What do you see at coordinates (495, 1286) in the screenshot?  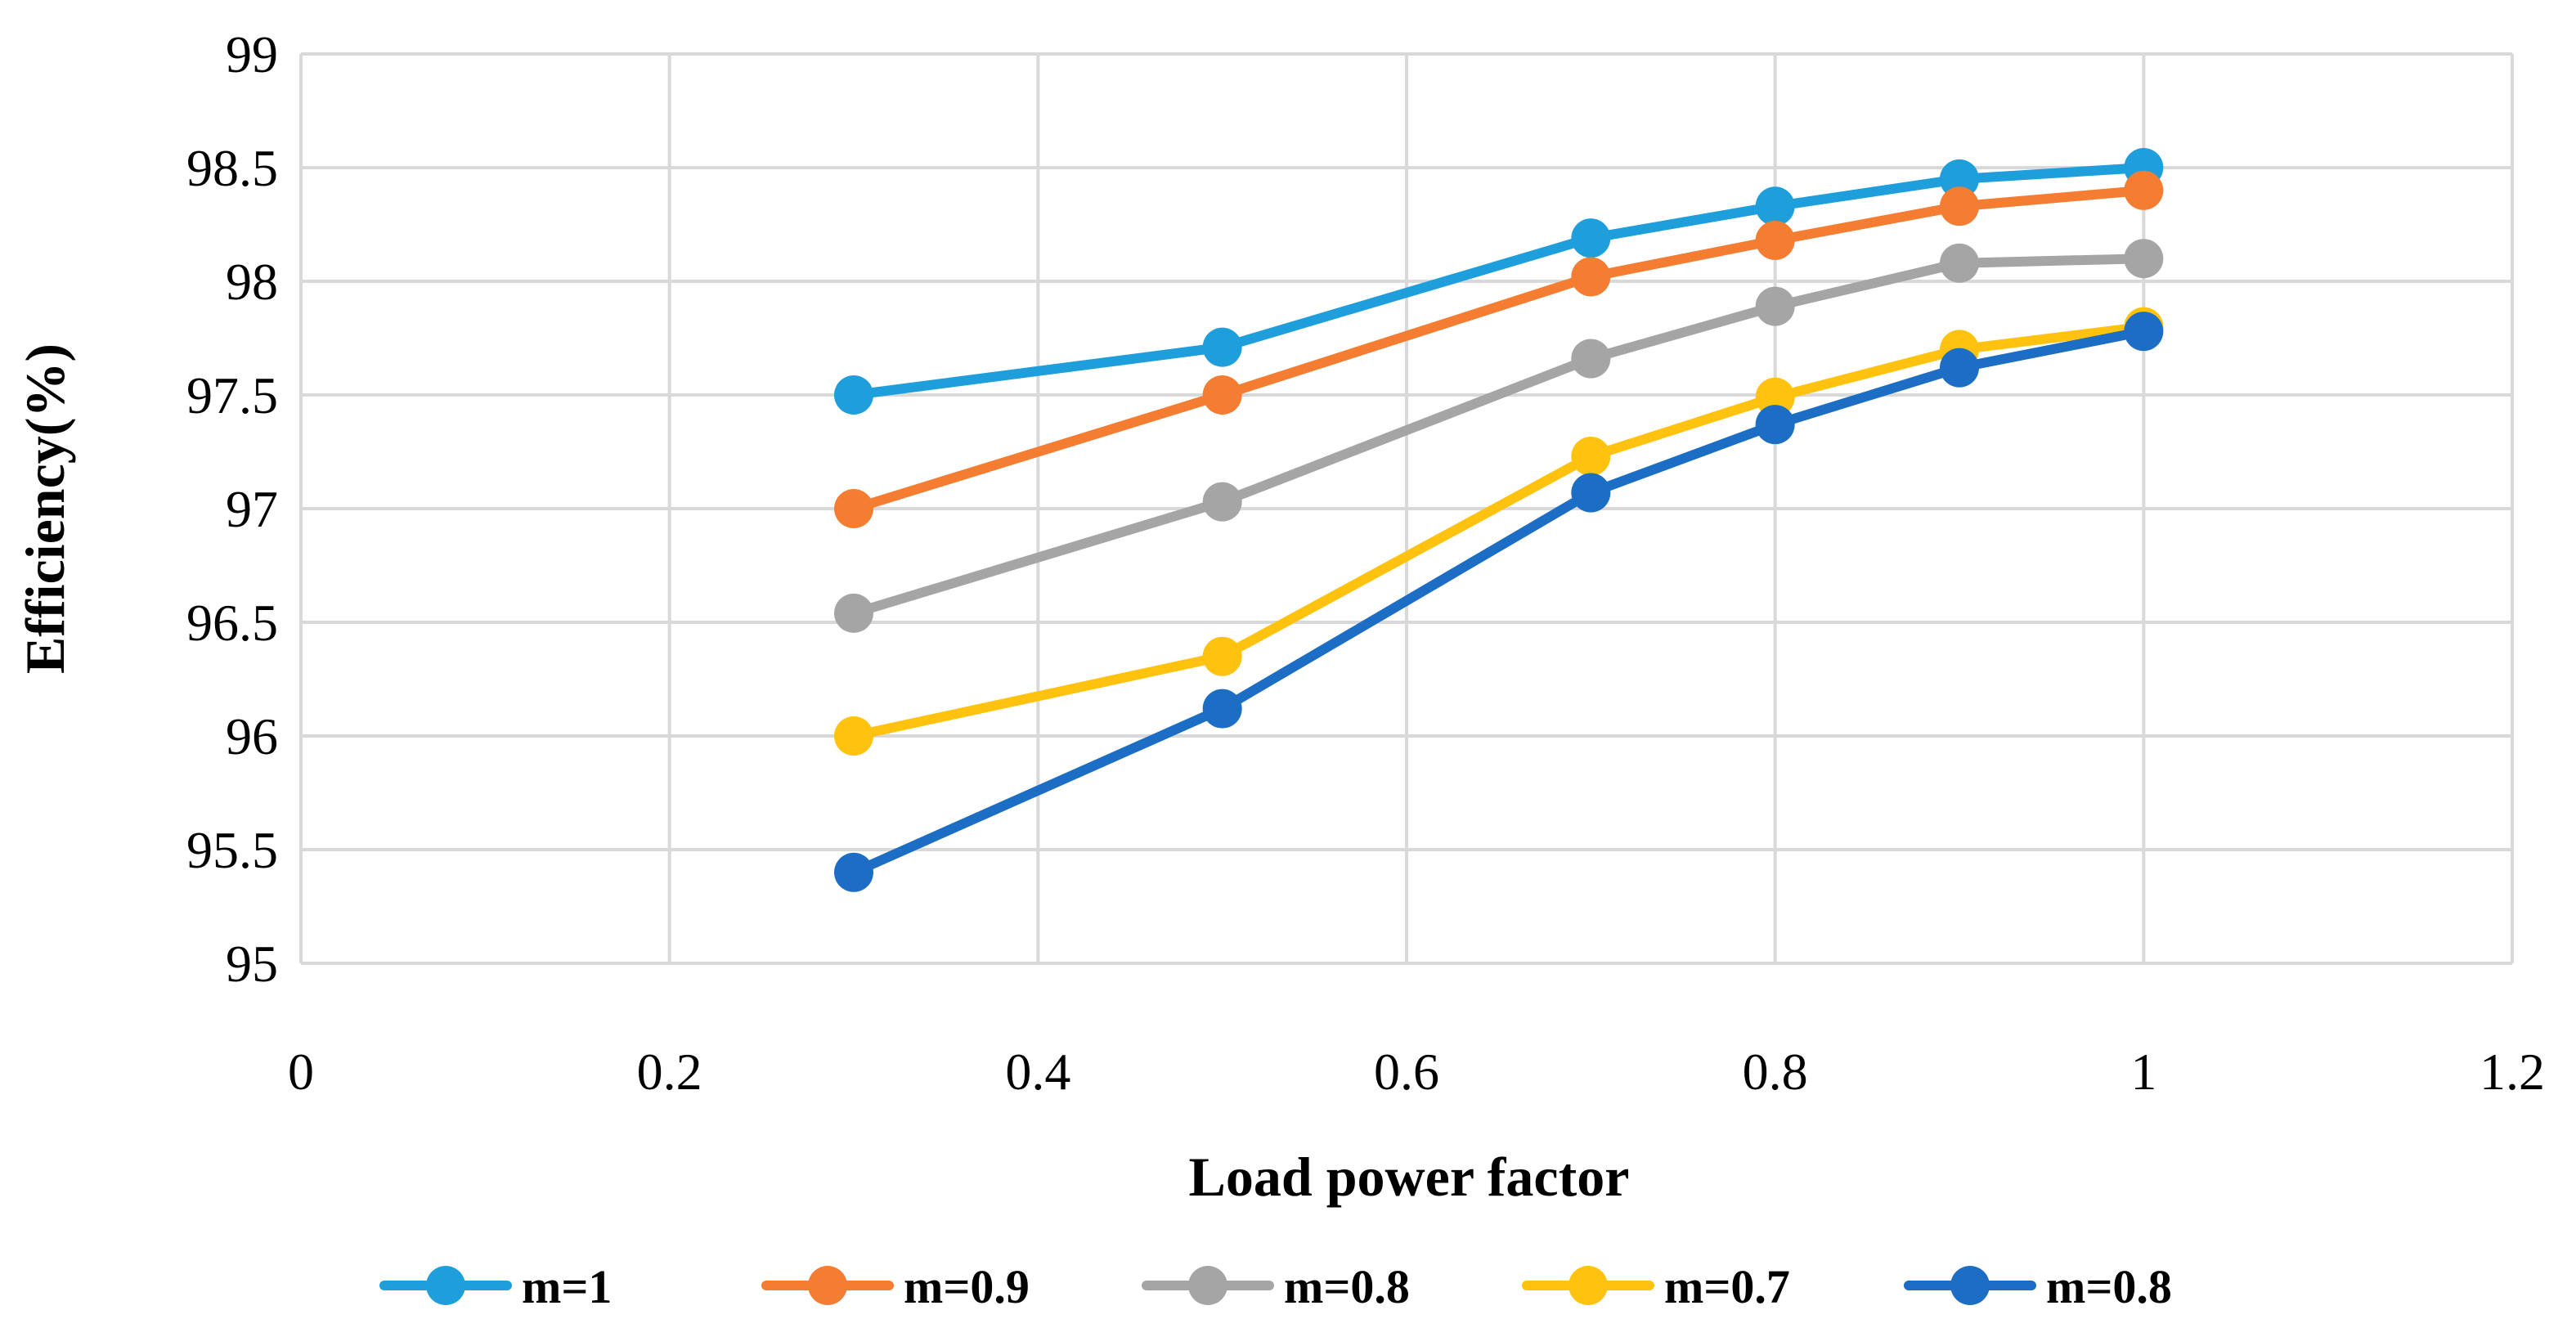 I see `legend-item: m=1` at bounding box center [495, 1286].